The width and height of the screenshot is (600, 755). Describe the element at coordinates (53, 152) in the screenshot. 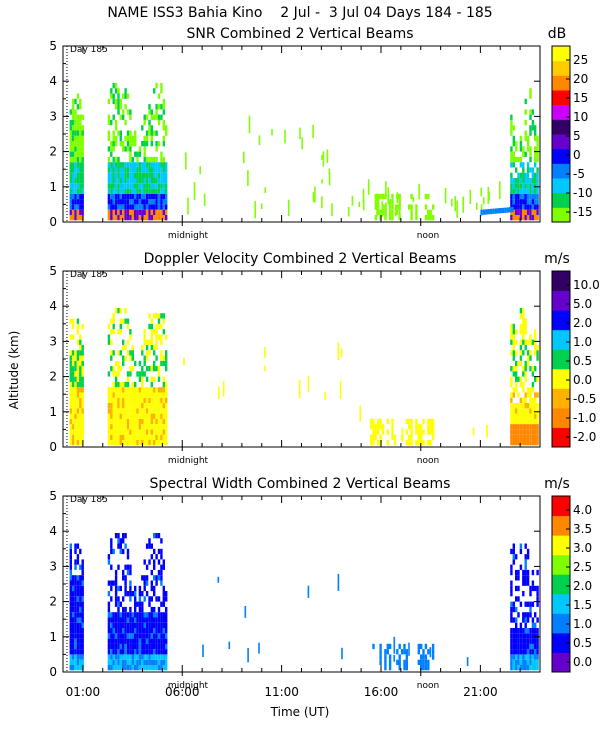

I see `y-tick-label: 2` at that location.